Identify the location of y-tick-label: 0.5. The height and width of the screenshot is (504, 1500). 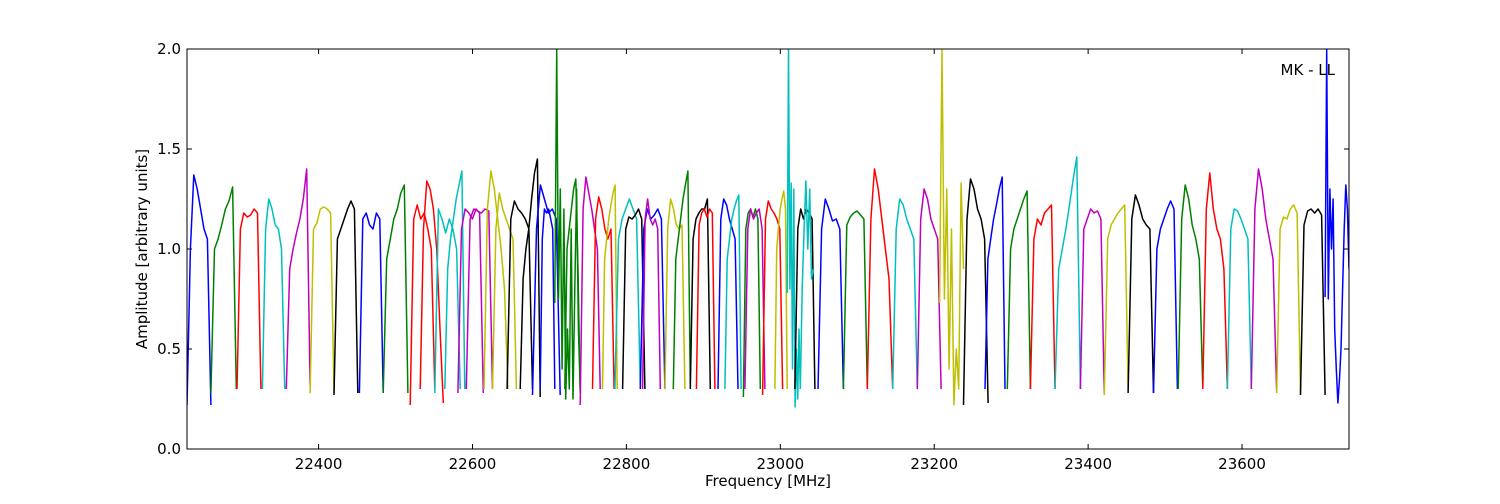
(169, 349).